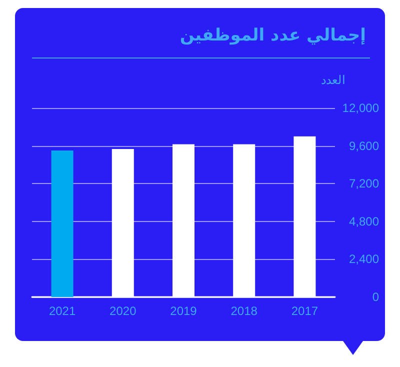 The image size is (400, 367). Describe the element at coordinates (244, 311) in the screenshot. I see `x-tick-label: 2018` at that location.